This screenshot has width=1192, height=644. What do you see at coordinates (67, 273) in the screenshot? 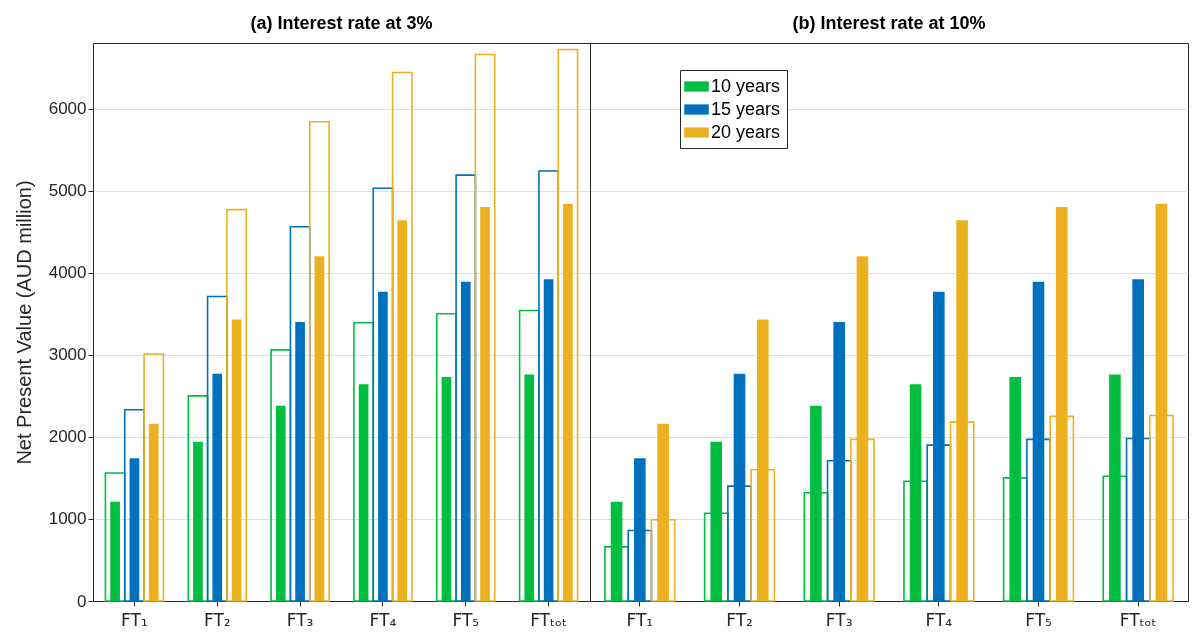
I see `y-tick-label: 4000` at bounding box center [67, 273].